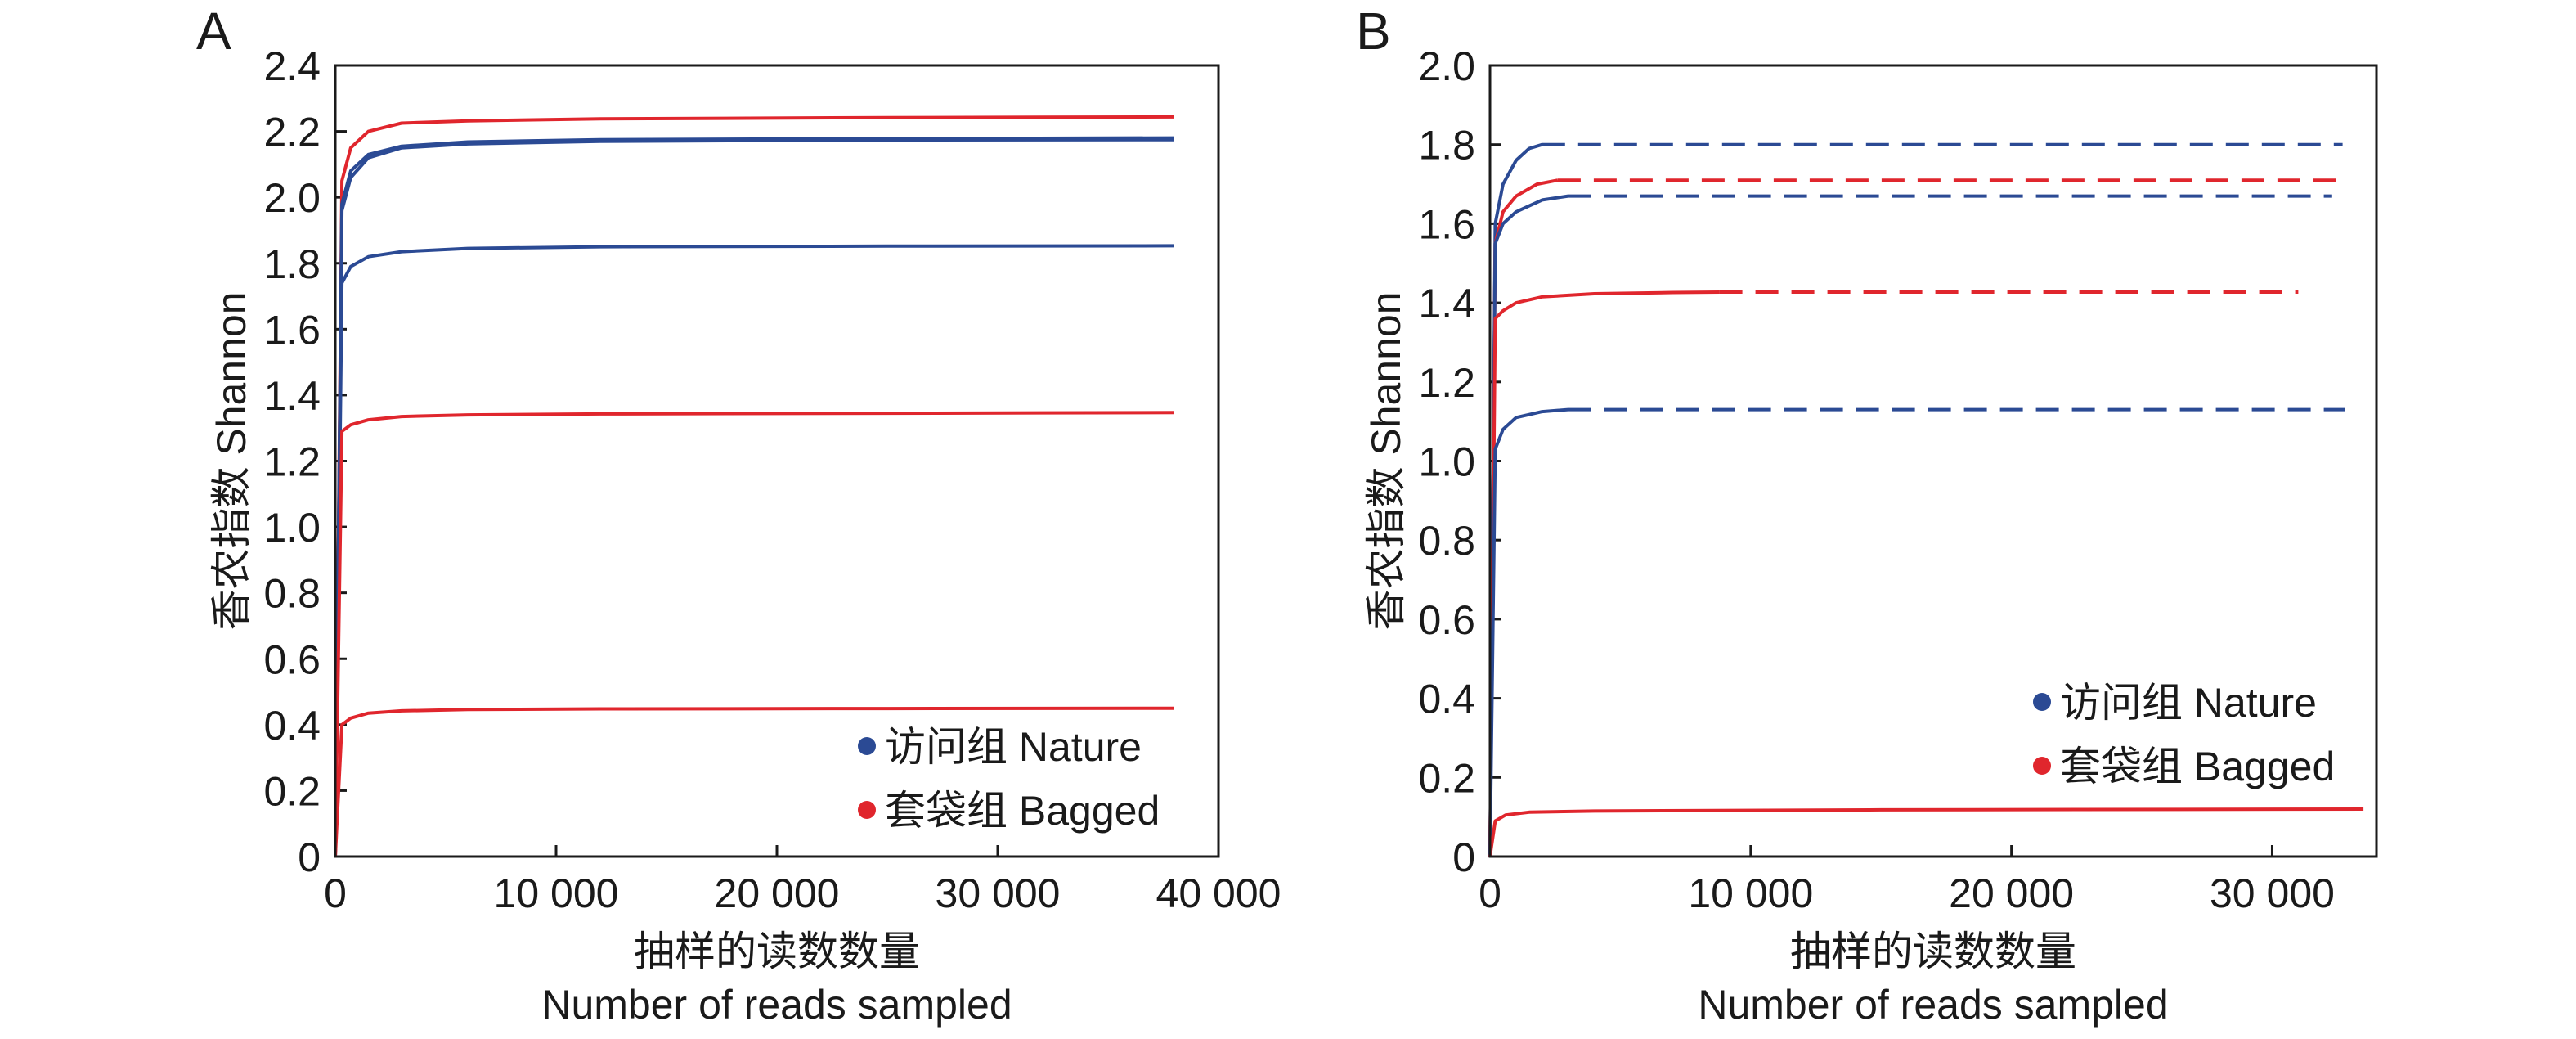  I want to click on panel-label: B, so click(1373, 31).